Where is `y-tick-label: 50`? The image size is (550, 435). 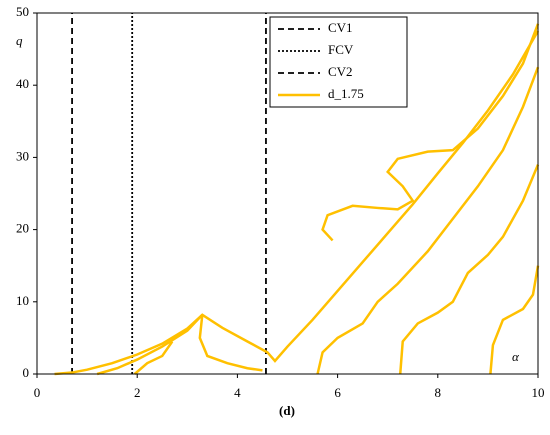
y-tick-label: 50 is located at coordinates (22, 11).